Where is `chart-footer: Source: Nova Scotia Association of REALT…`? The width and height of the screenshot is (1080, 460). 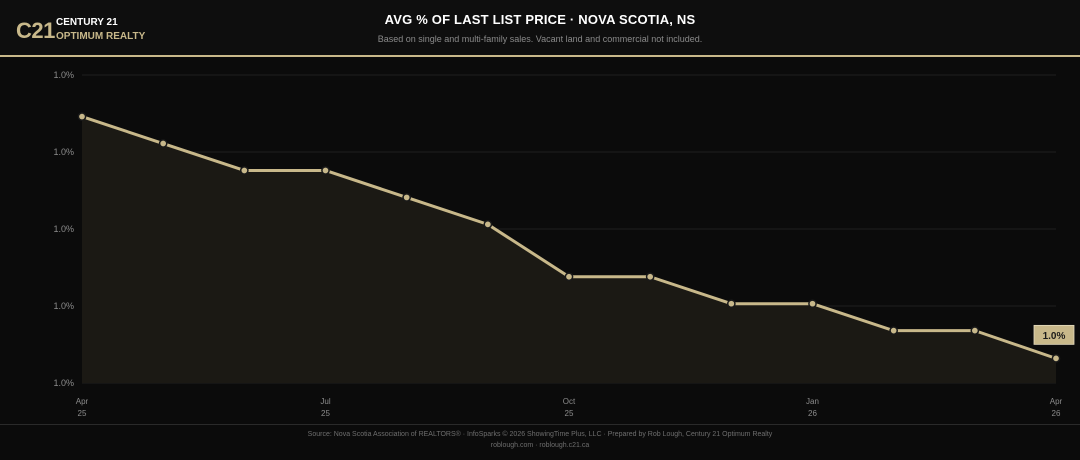
chart-footer: Source: Nova Scotia Association of REALT… is located at coordinates (540, 442).